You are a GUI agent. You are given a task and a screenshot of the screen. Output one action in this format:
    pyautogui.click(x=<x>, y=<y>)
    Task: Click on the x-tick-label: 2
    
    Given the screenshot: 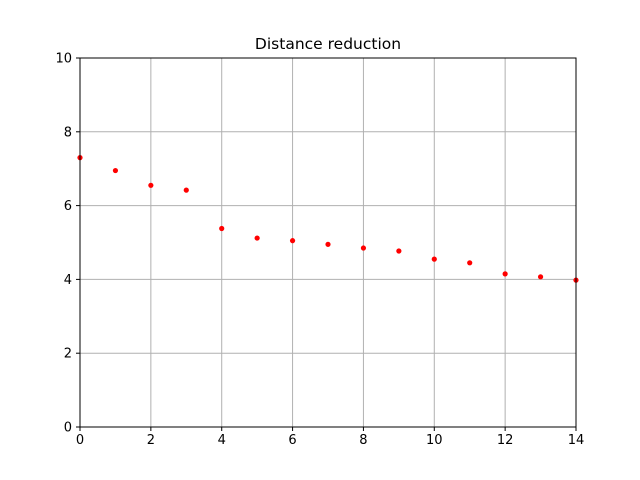 What is the action you would take?
    pyautogui.click(x=151, y=440)
    